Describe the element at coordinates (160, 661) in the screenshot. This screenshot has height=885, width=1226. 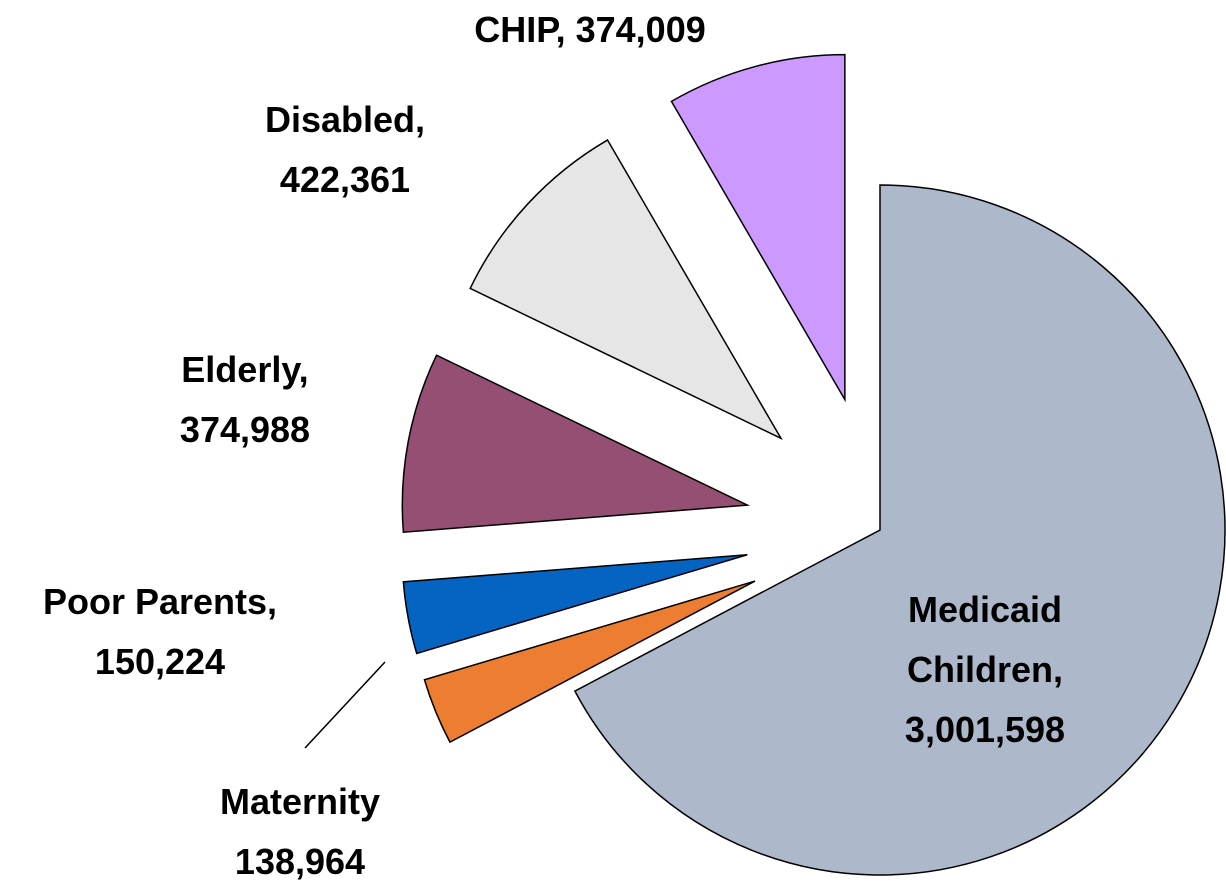
I see `value-label: 150,224` at that location.